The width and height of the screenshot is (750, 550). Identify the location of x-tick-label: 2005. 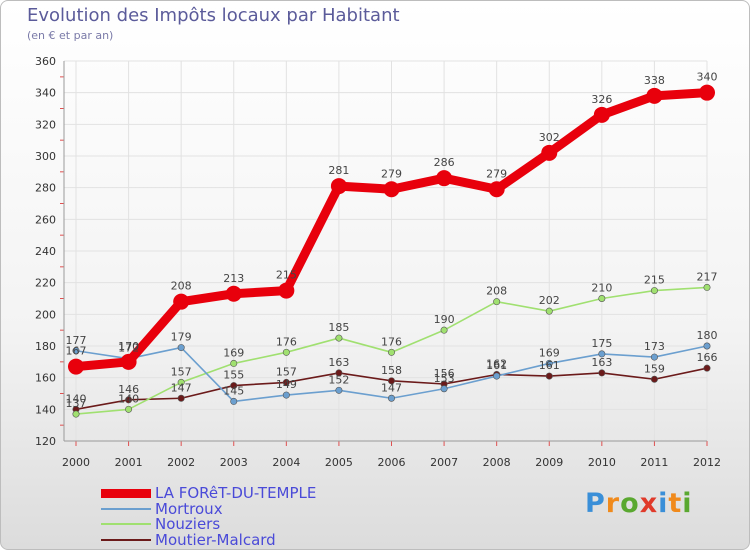
(339, 462).